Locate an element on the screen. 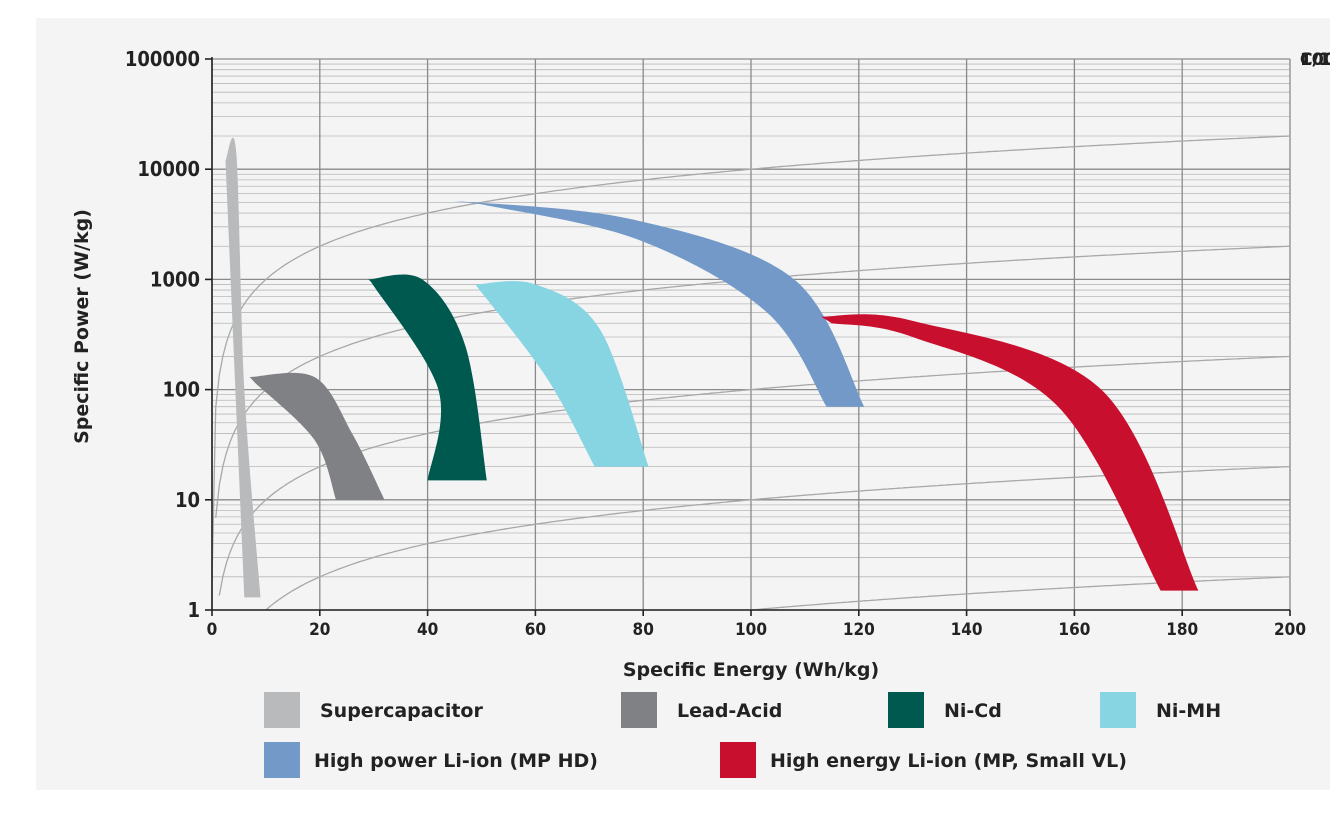  rate-label: 100 is located at coordinates (1315, 60).